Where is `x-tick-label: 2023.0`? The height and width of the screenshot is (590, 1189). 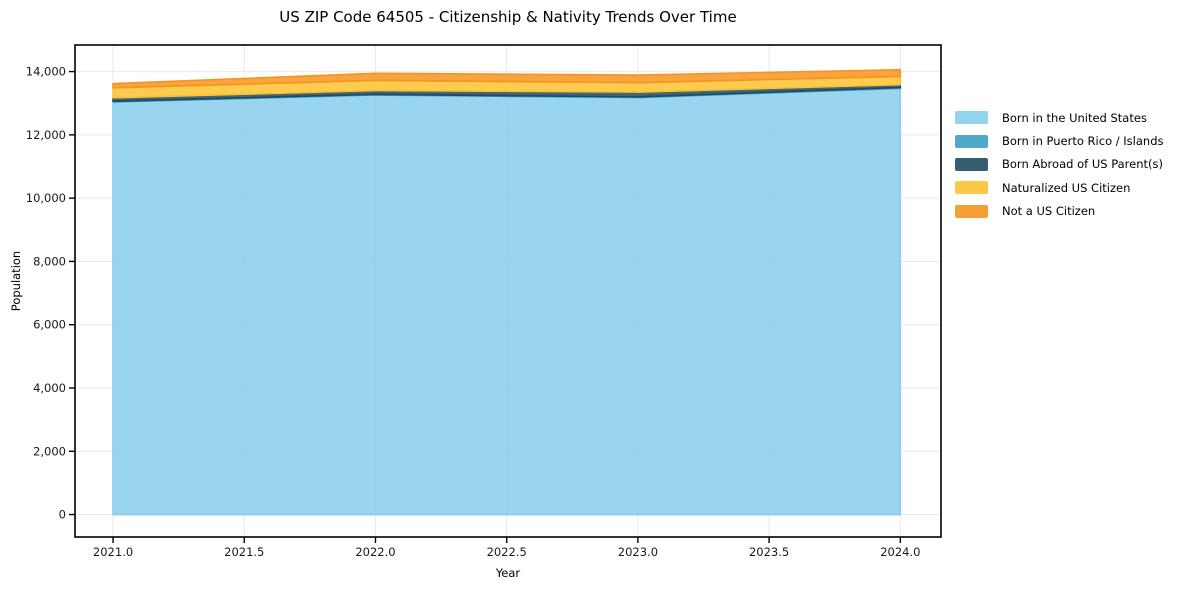
x-tick-label: 2023.0 is located at coordinates (638, 552).